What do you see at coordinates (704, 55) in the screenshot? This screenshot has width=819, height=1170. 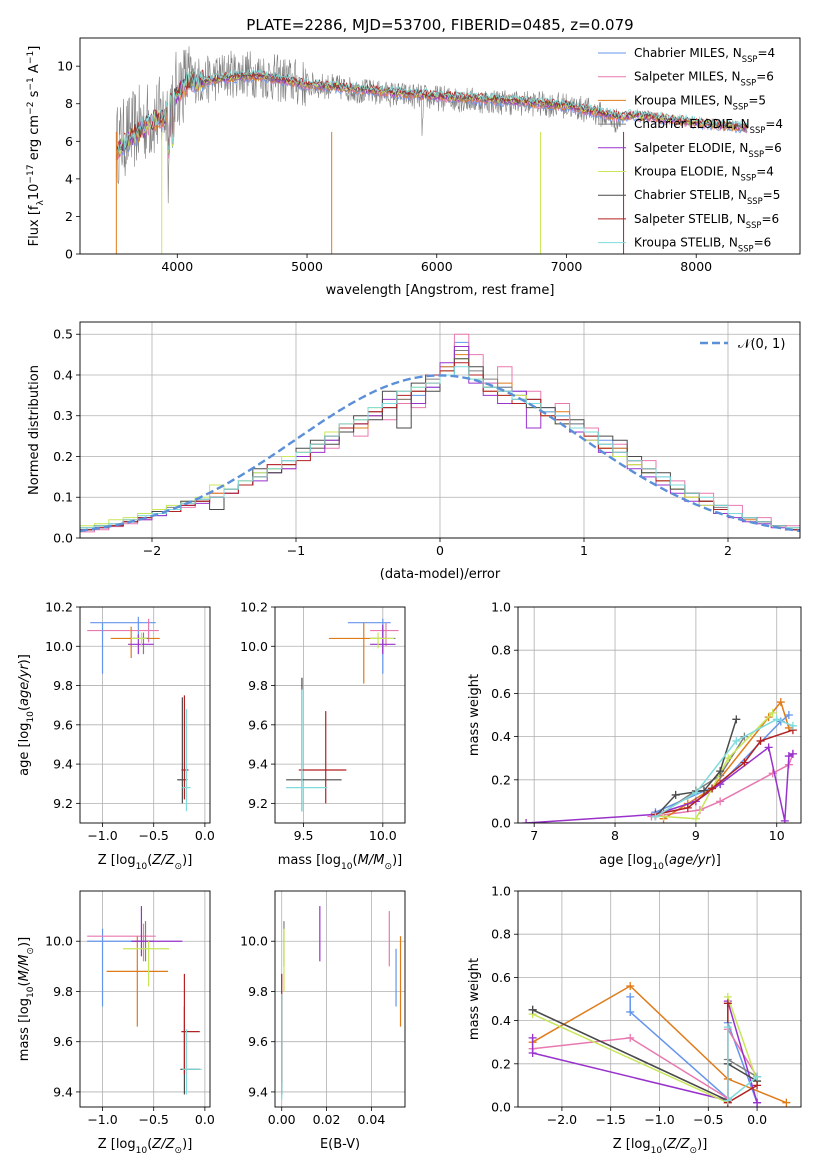 I see `legend-label: Chabrier MILES, NSSP=4` at bounding box center [704, 55].